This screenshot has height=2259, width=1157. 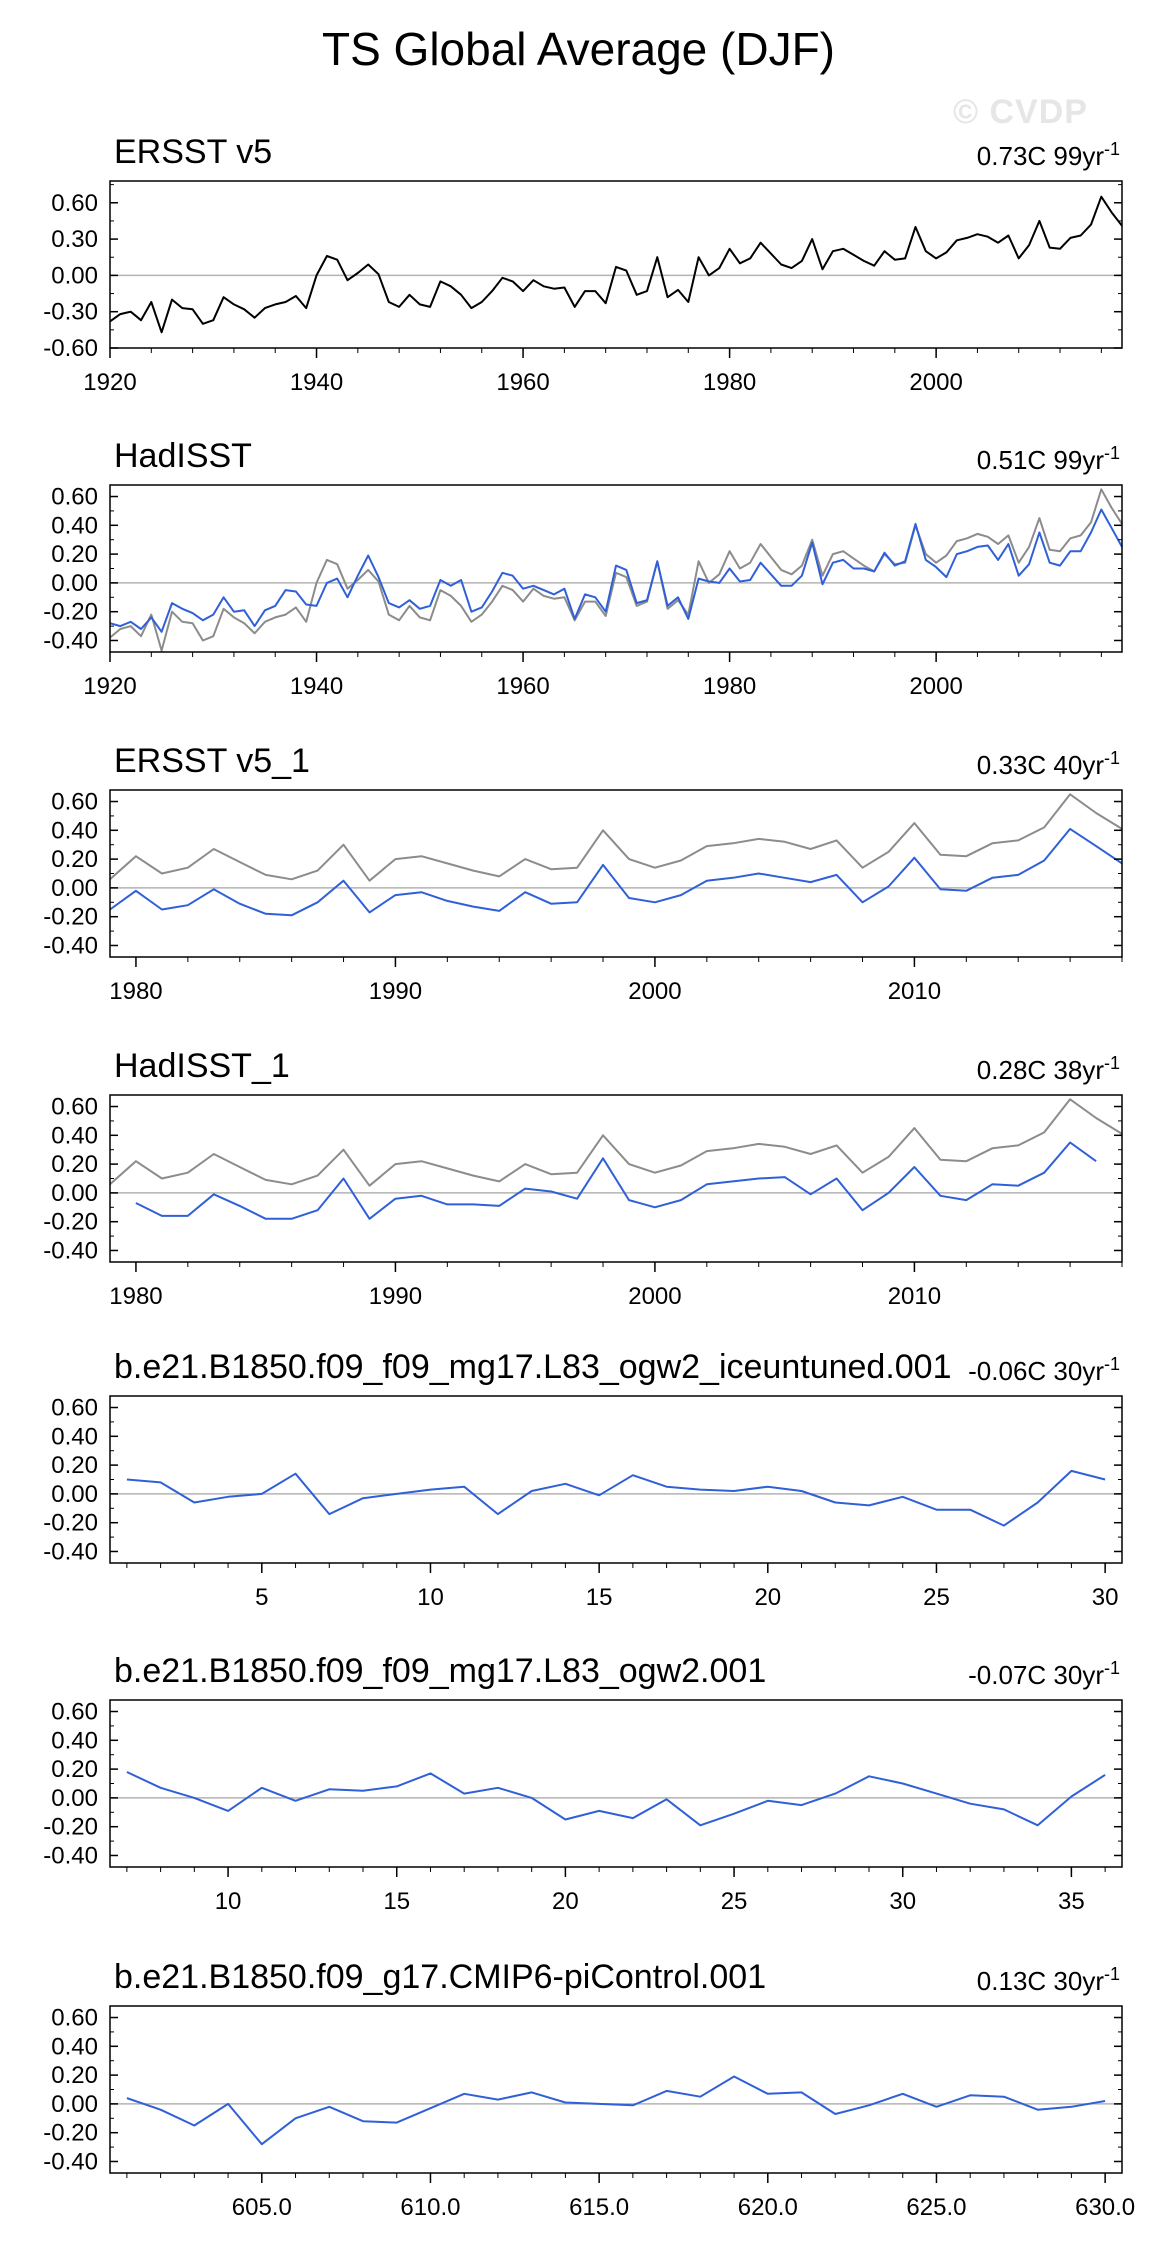 I want to click on x-tick-label: 610.0, so click(x=430, y=2207).